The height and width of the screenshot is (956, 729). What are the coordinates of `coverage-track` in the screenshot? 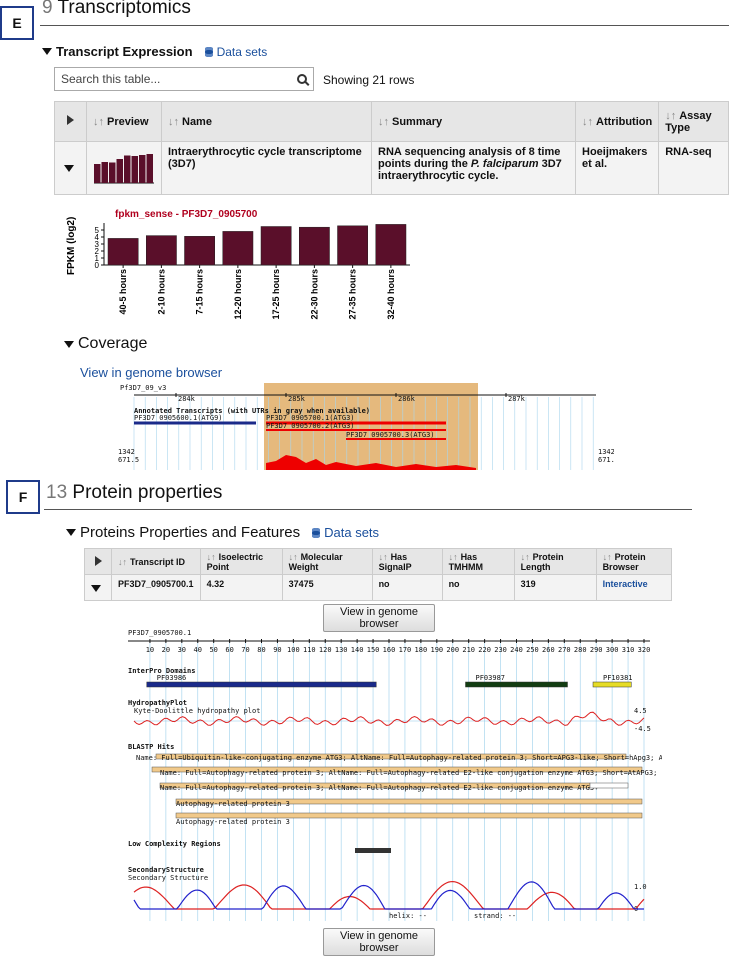 It's located at (371, 462).